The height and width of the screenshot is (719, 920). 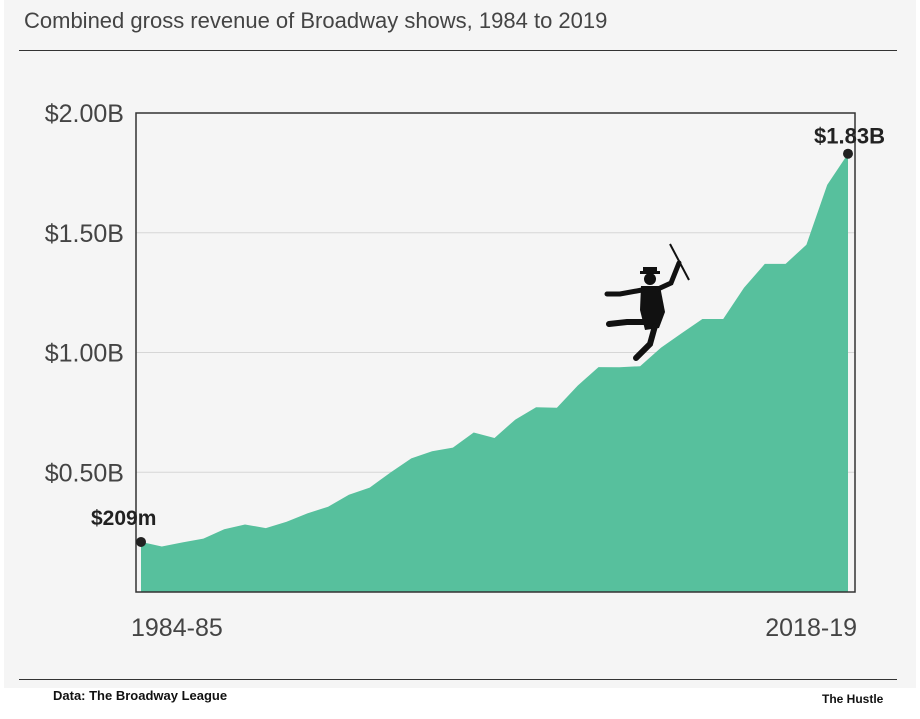 What do you see at coordinates (84, 473) in the screenshot?
I see `y-tick-label: $0.50B` at bounding box center [84, 473].